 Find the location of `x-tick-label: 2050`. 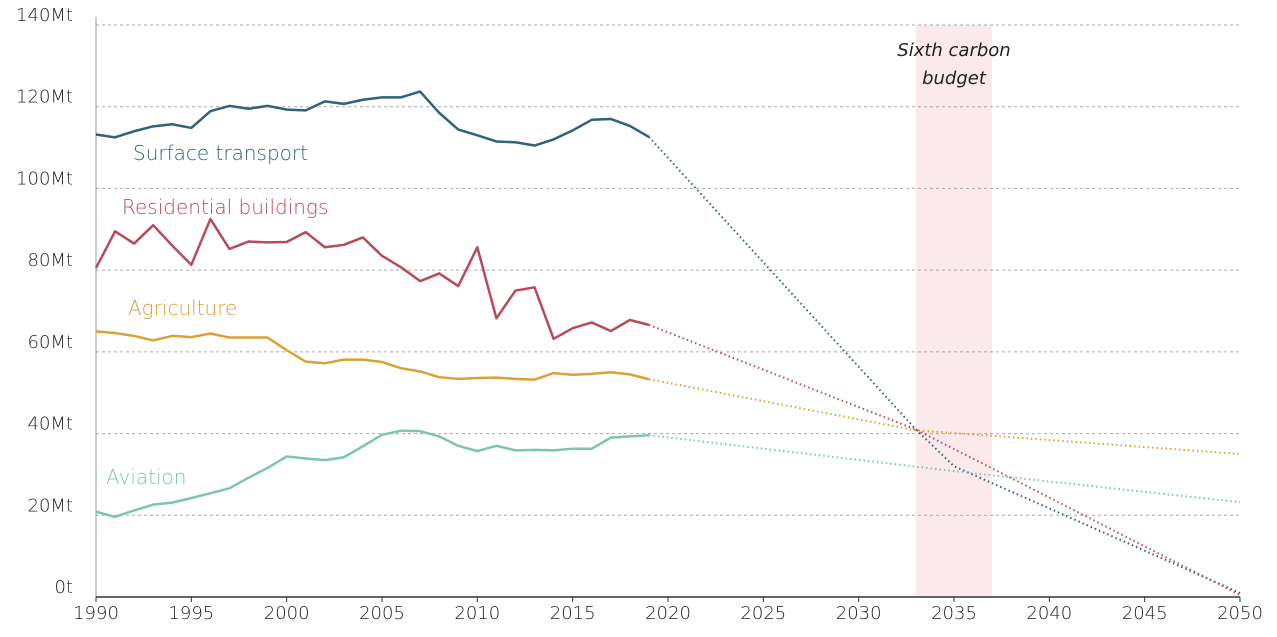

x-tick-label: 2050 is located at coordinates (1240, 613).